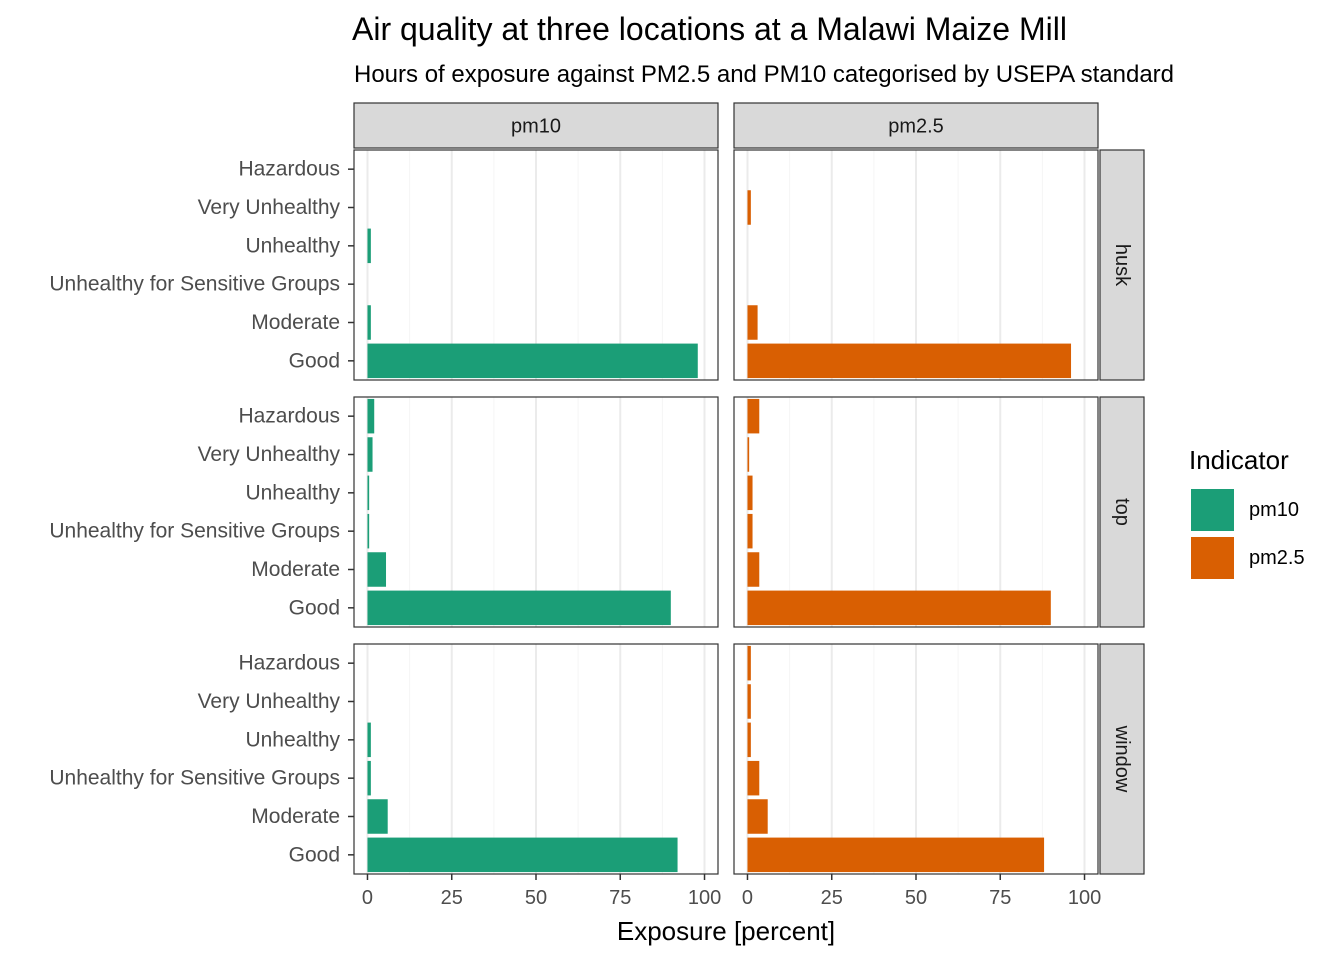 Image resolution: width=1344 pixels, height=960 pixels. I want to click on legend-title: Indicator, so click(1239, 460).